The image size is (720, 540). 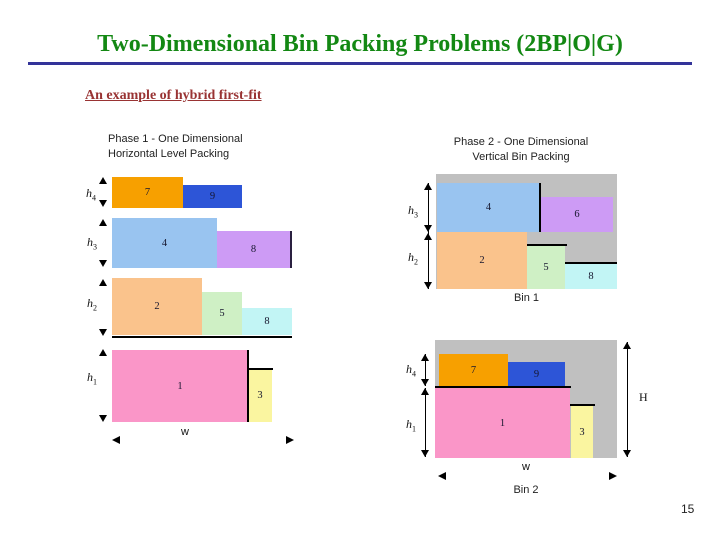 I want to click on item-rect-1: 1, so click(x=180, y=386).